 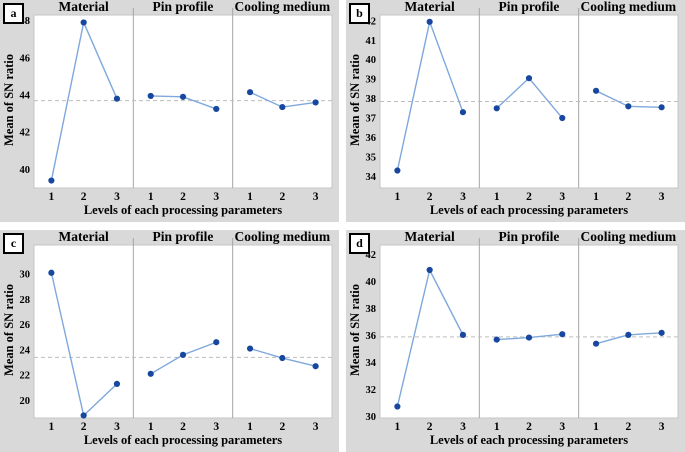 What do you see at coordinates (371, 80) in the screenshot?
I see `y-tick-label: 39` at bounding box center [371, 80].